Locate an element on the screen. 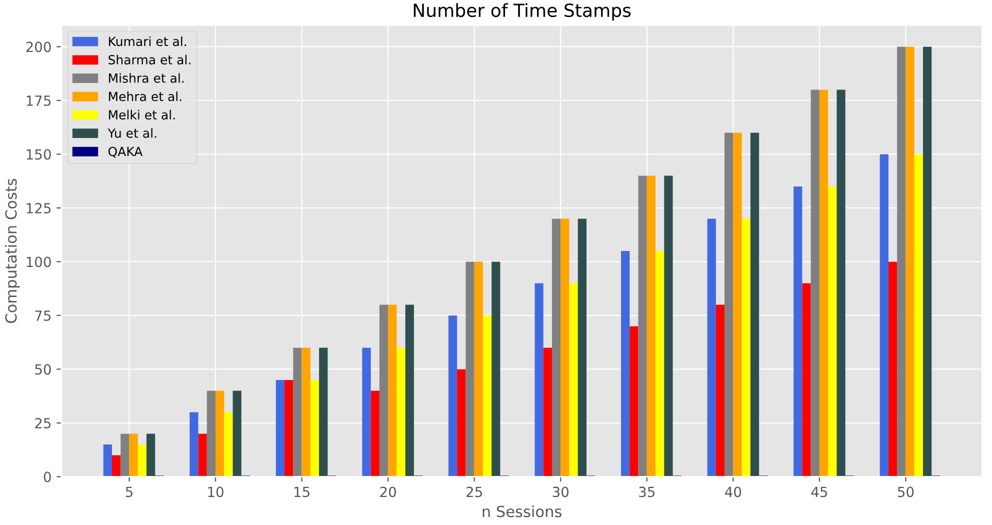 This screenshot has height=525, width=992. x-tick-label: 40 is located at coordinates (733, 492).